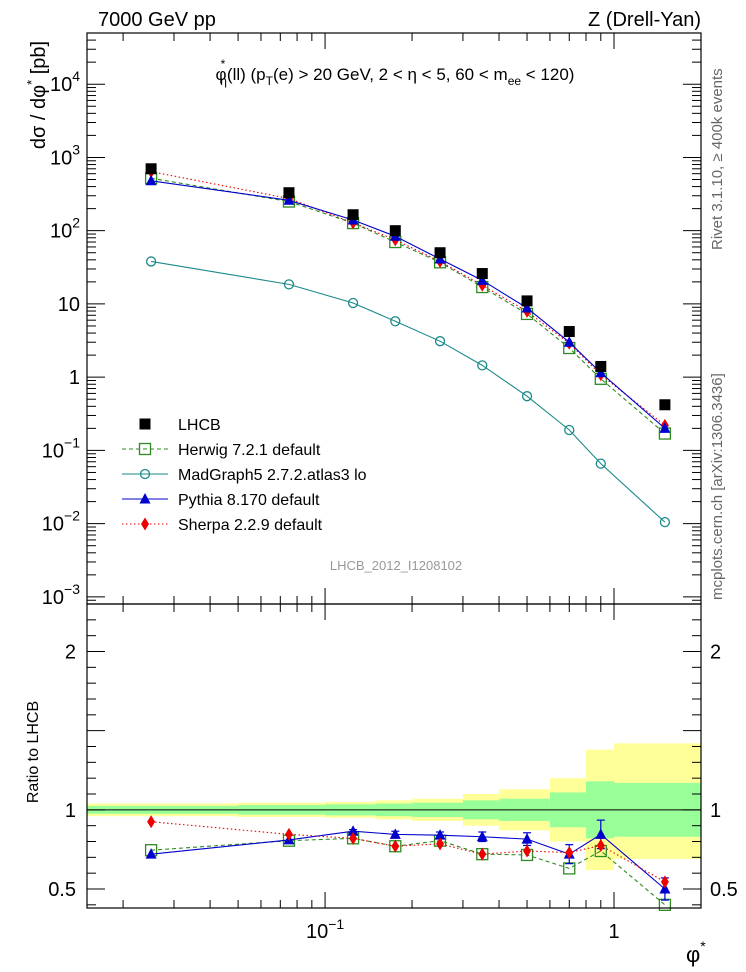 The height and width of the screenshot is (972, 746). I want to click on main-y-tick-label: 10⁴, so click(65, 82).